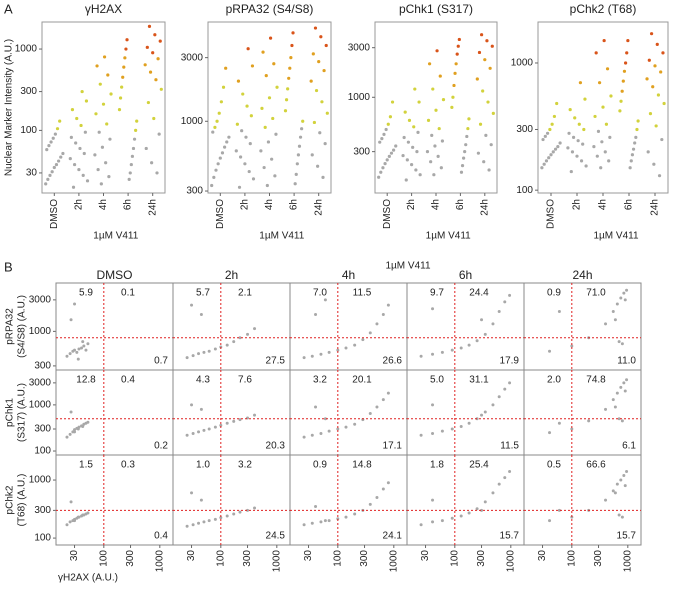  What do you see at coordinates (103, 558) in the screenshot?
I see `x-tick-label: 100` at bounding box center [103, 558].